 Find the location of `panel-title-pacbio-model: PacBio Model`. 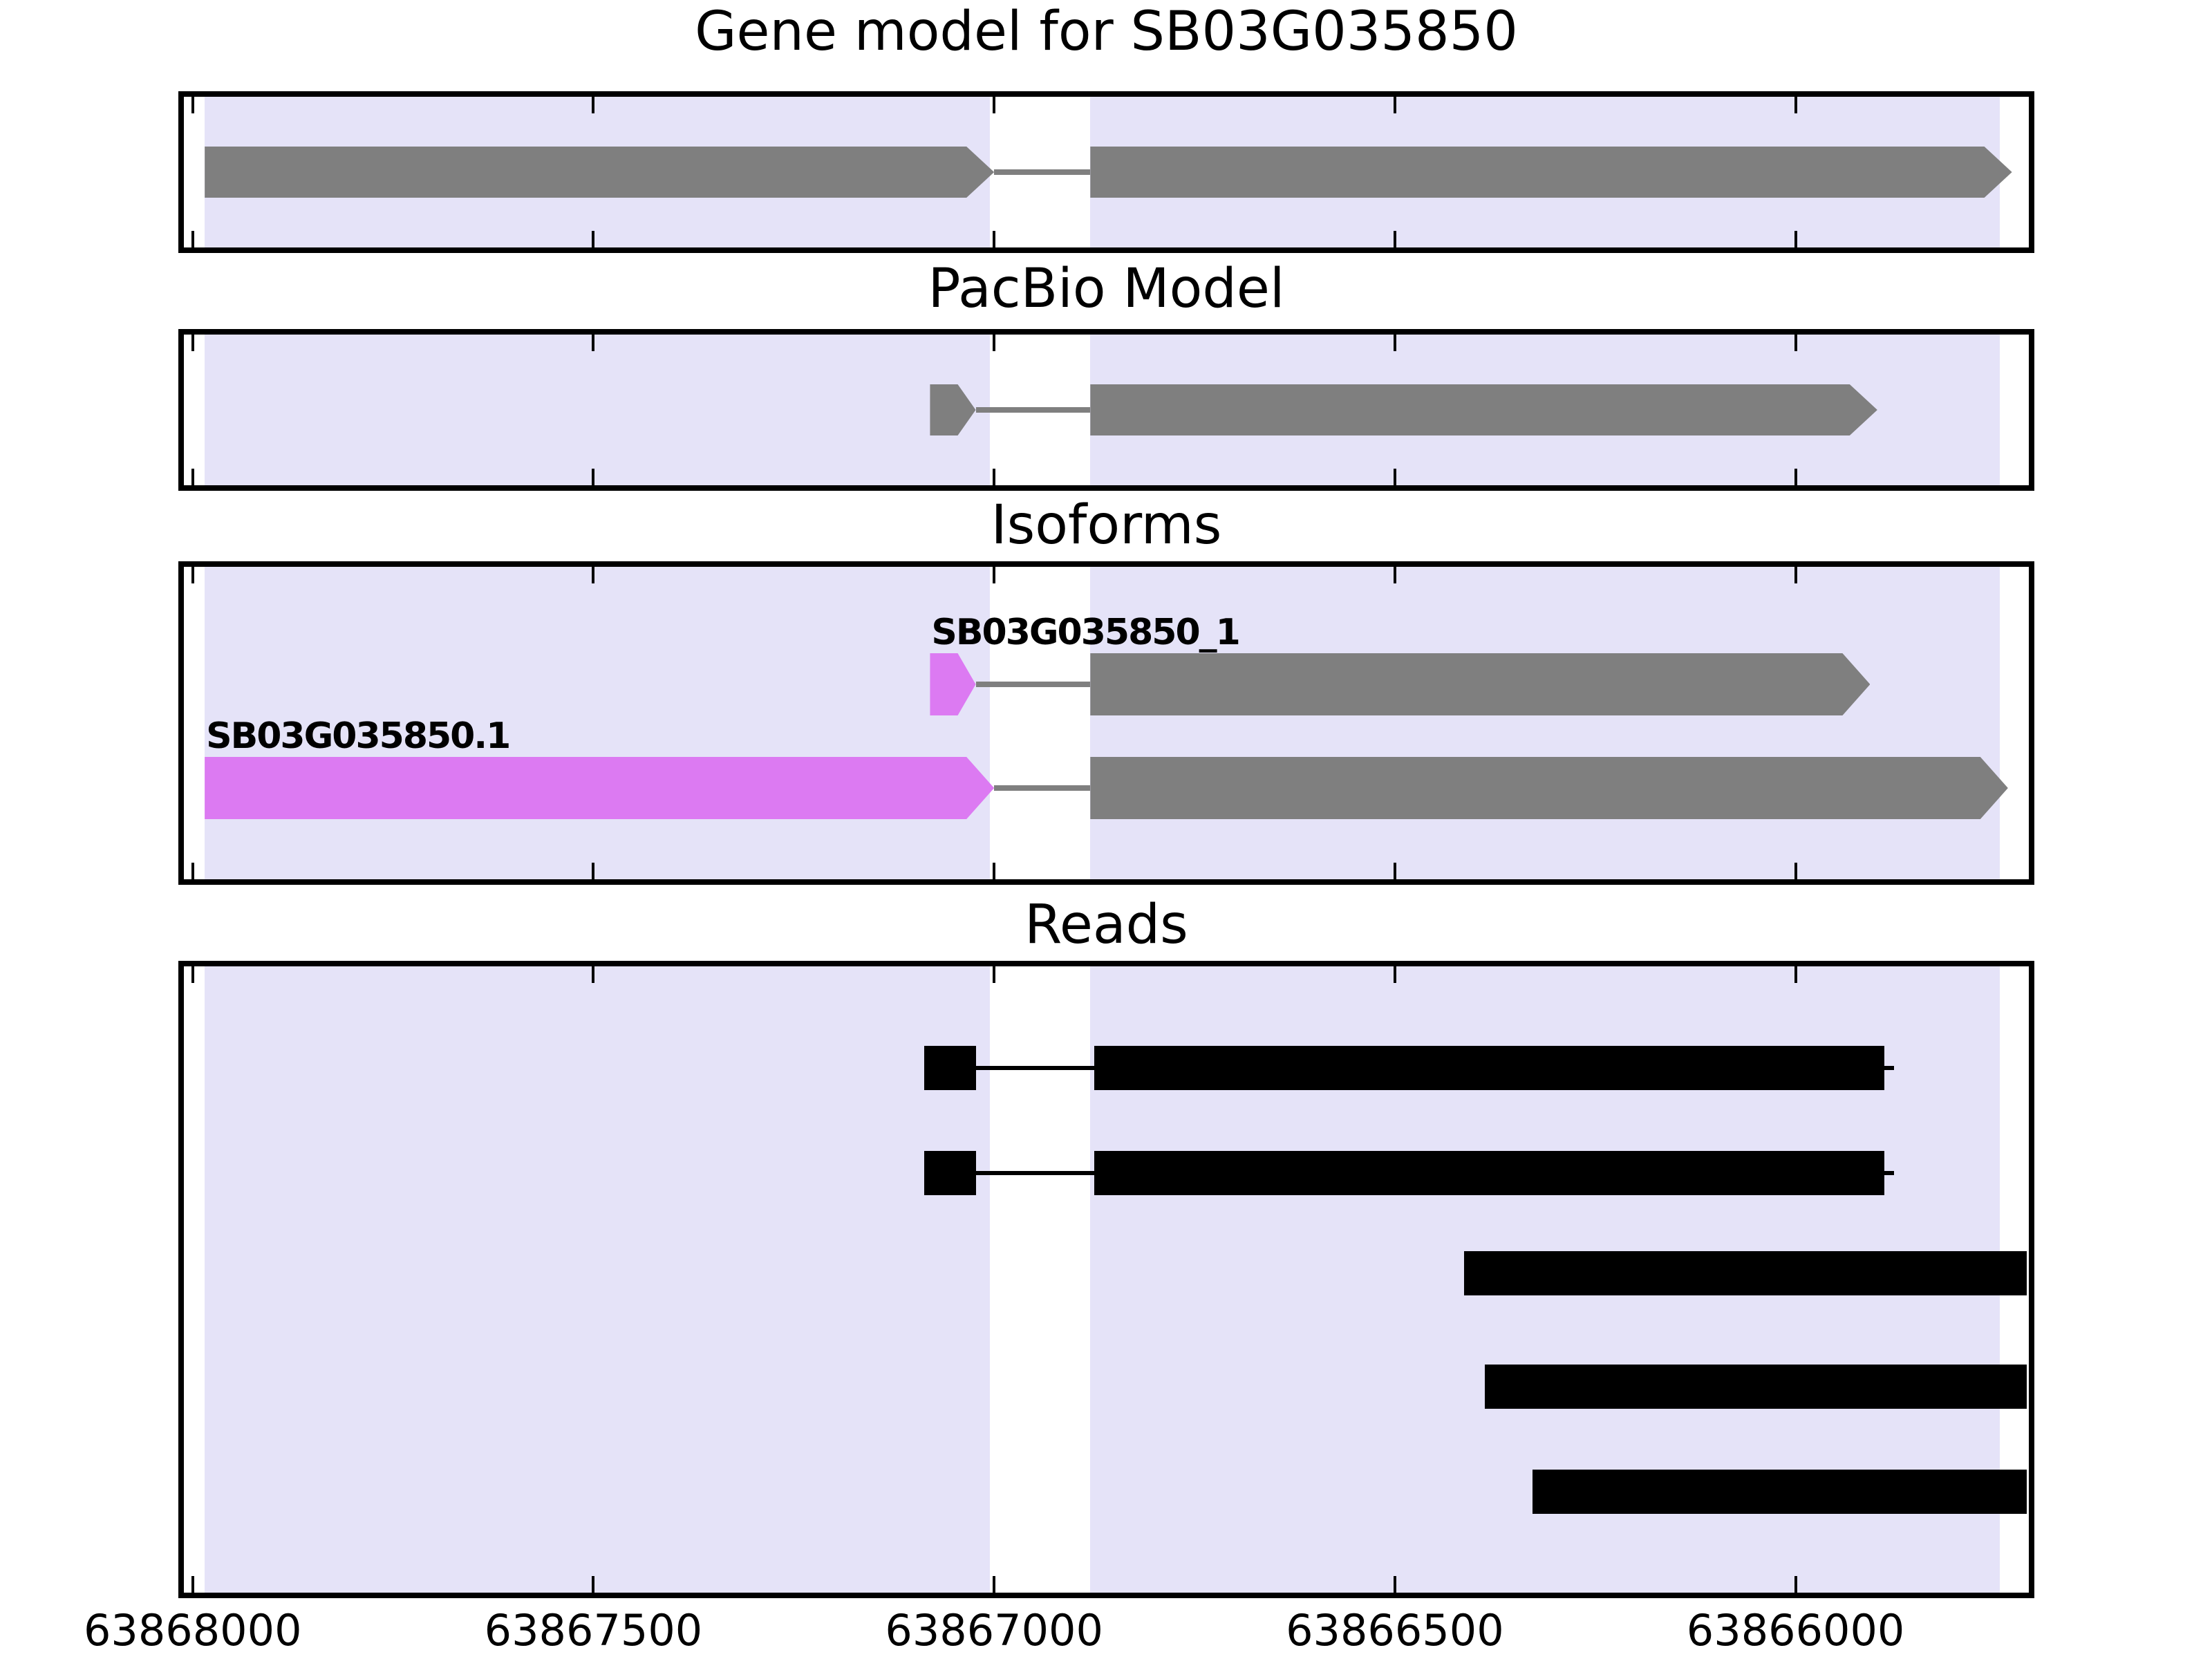

panel-title-pacbio-model: PacBio Model is located at coordinates (1106, 289).